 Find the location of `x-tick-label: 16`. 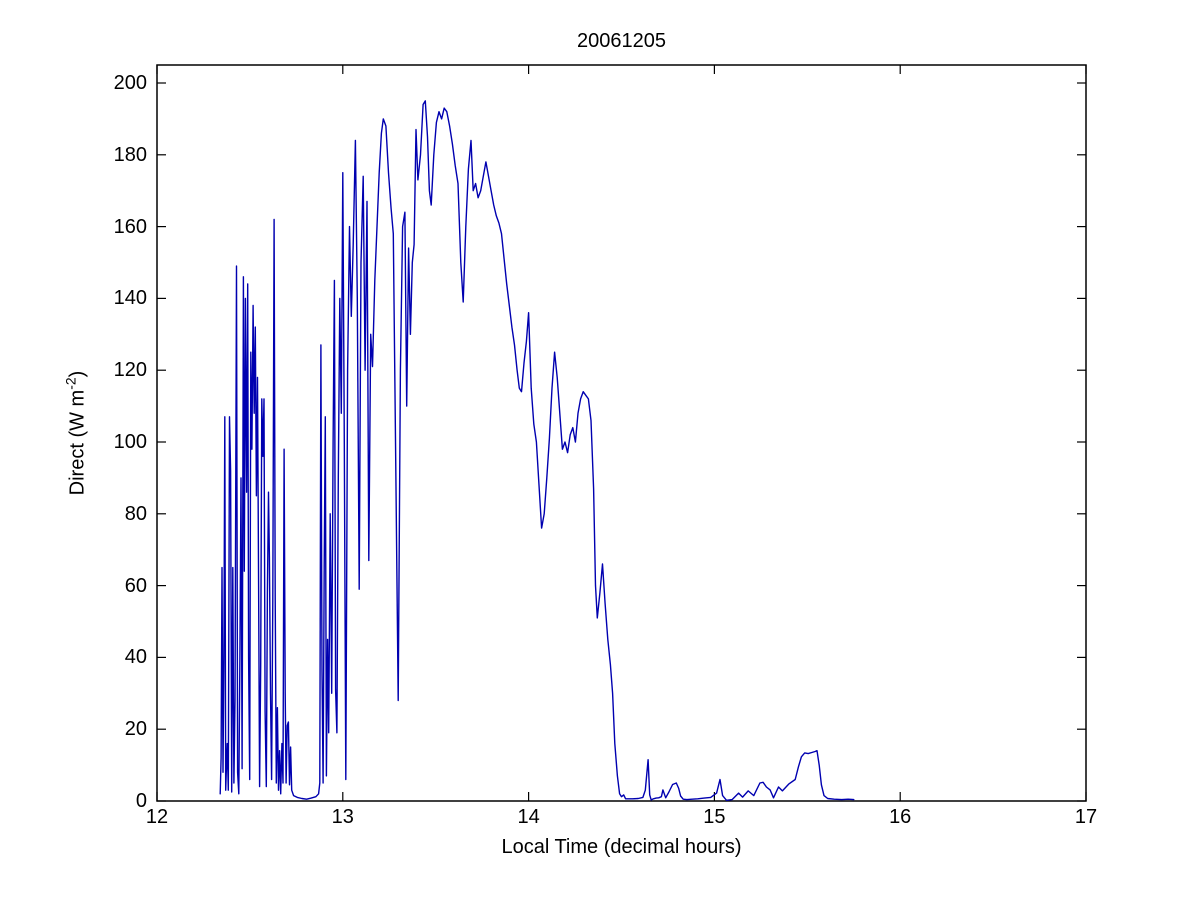

x-tick-label: 16 is located at coordinates (900, 817).